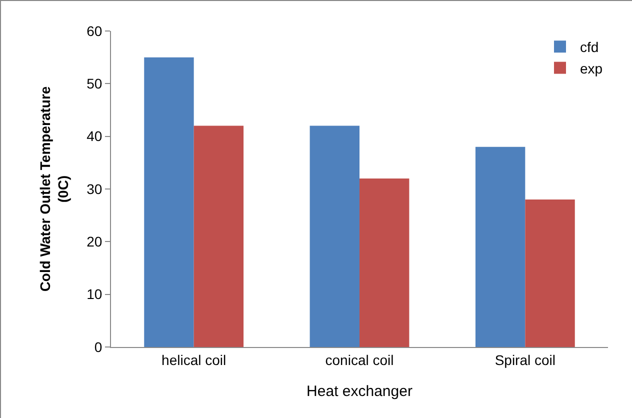  I want to click on y-tick-label: 0, so click(98, 346).